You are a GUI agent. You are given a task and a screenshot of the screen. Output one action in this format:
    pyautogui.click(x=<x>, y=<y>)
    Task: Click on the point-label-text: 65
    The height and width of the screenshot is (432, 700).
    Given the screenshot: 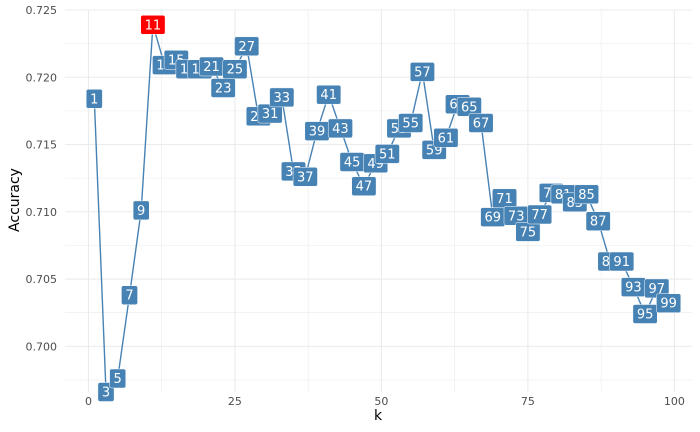 What is the action you would take?
    pyautogui.click(x=469, y=107)
    